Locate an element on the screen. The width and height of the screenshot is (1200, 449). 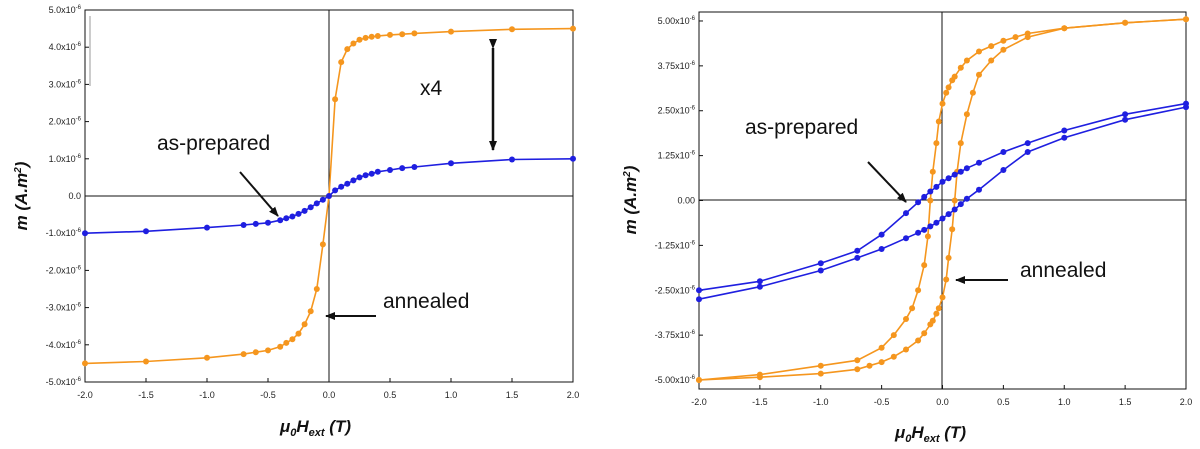
y-tick-label: -1.25x10-6 is located at coordinates (675, 245).